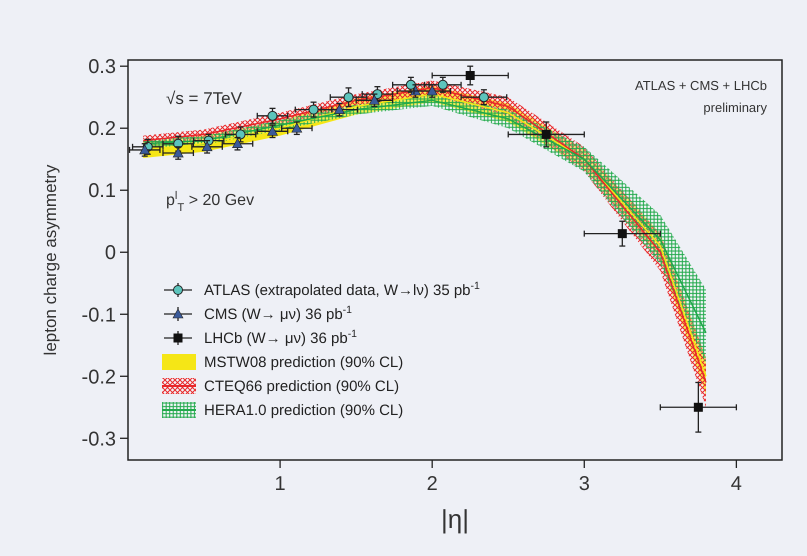 The height and width of the screenshot is (556, 807). Describe the element at coordinates (432, 484) in the screenshot. I see `x-tick-label: 2` at that location.